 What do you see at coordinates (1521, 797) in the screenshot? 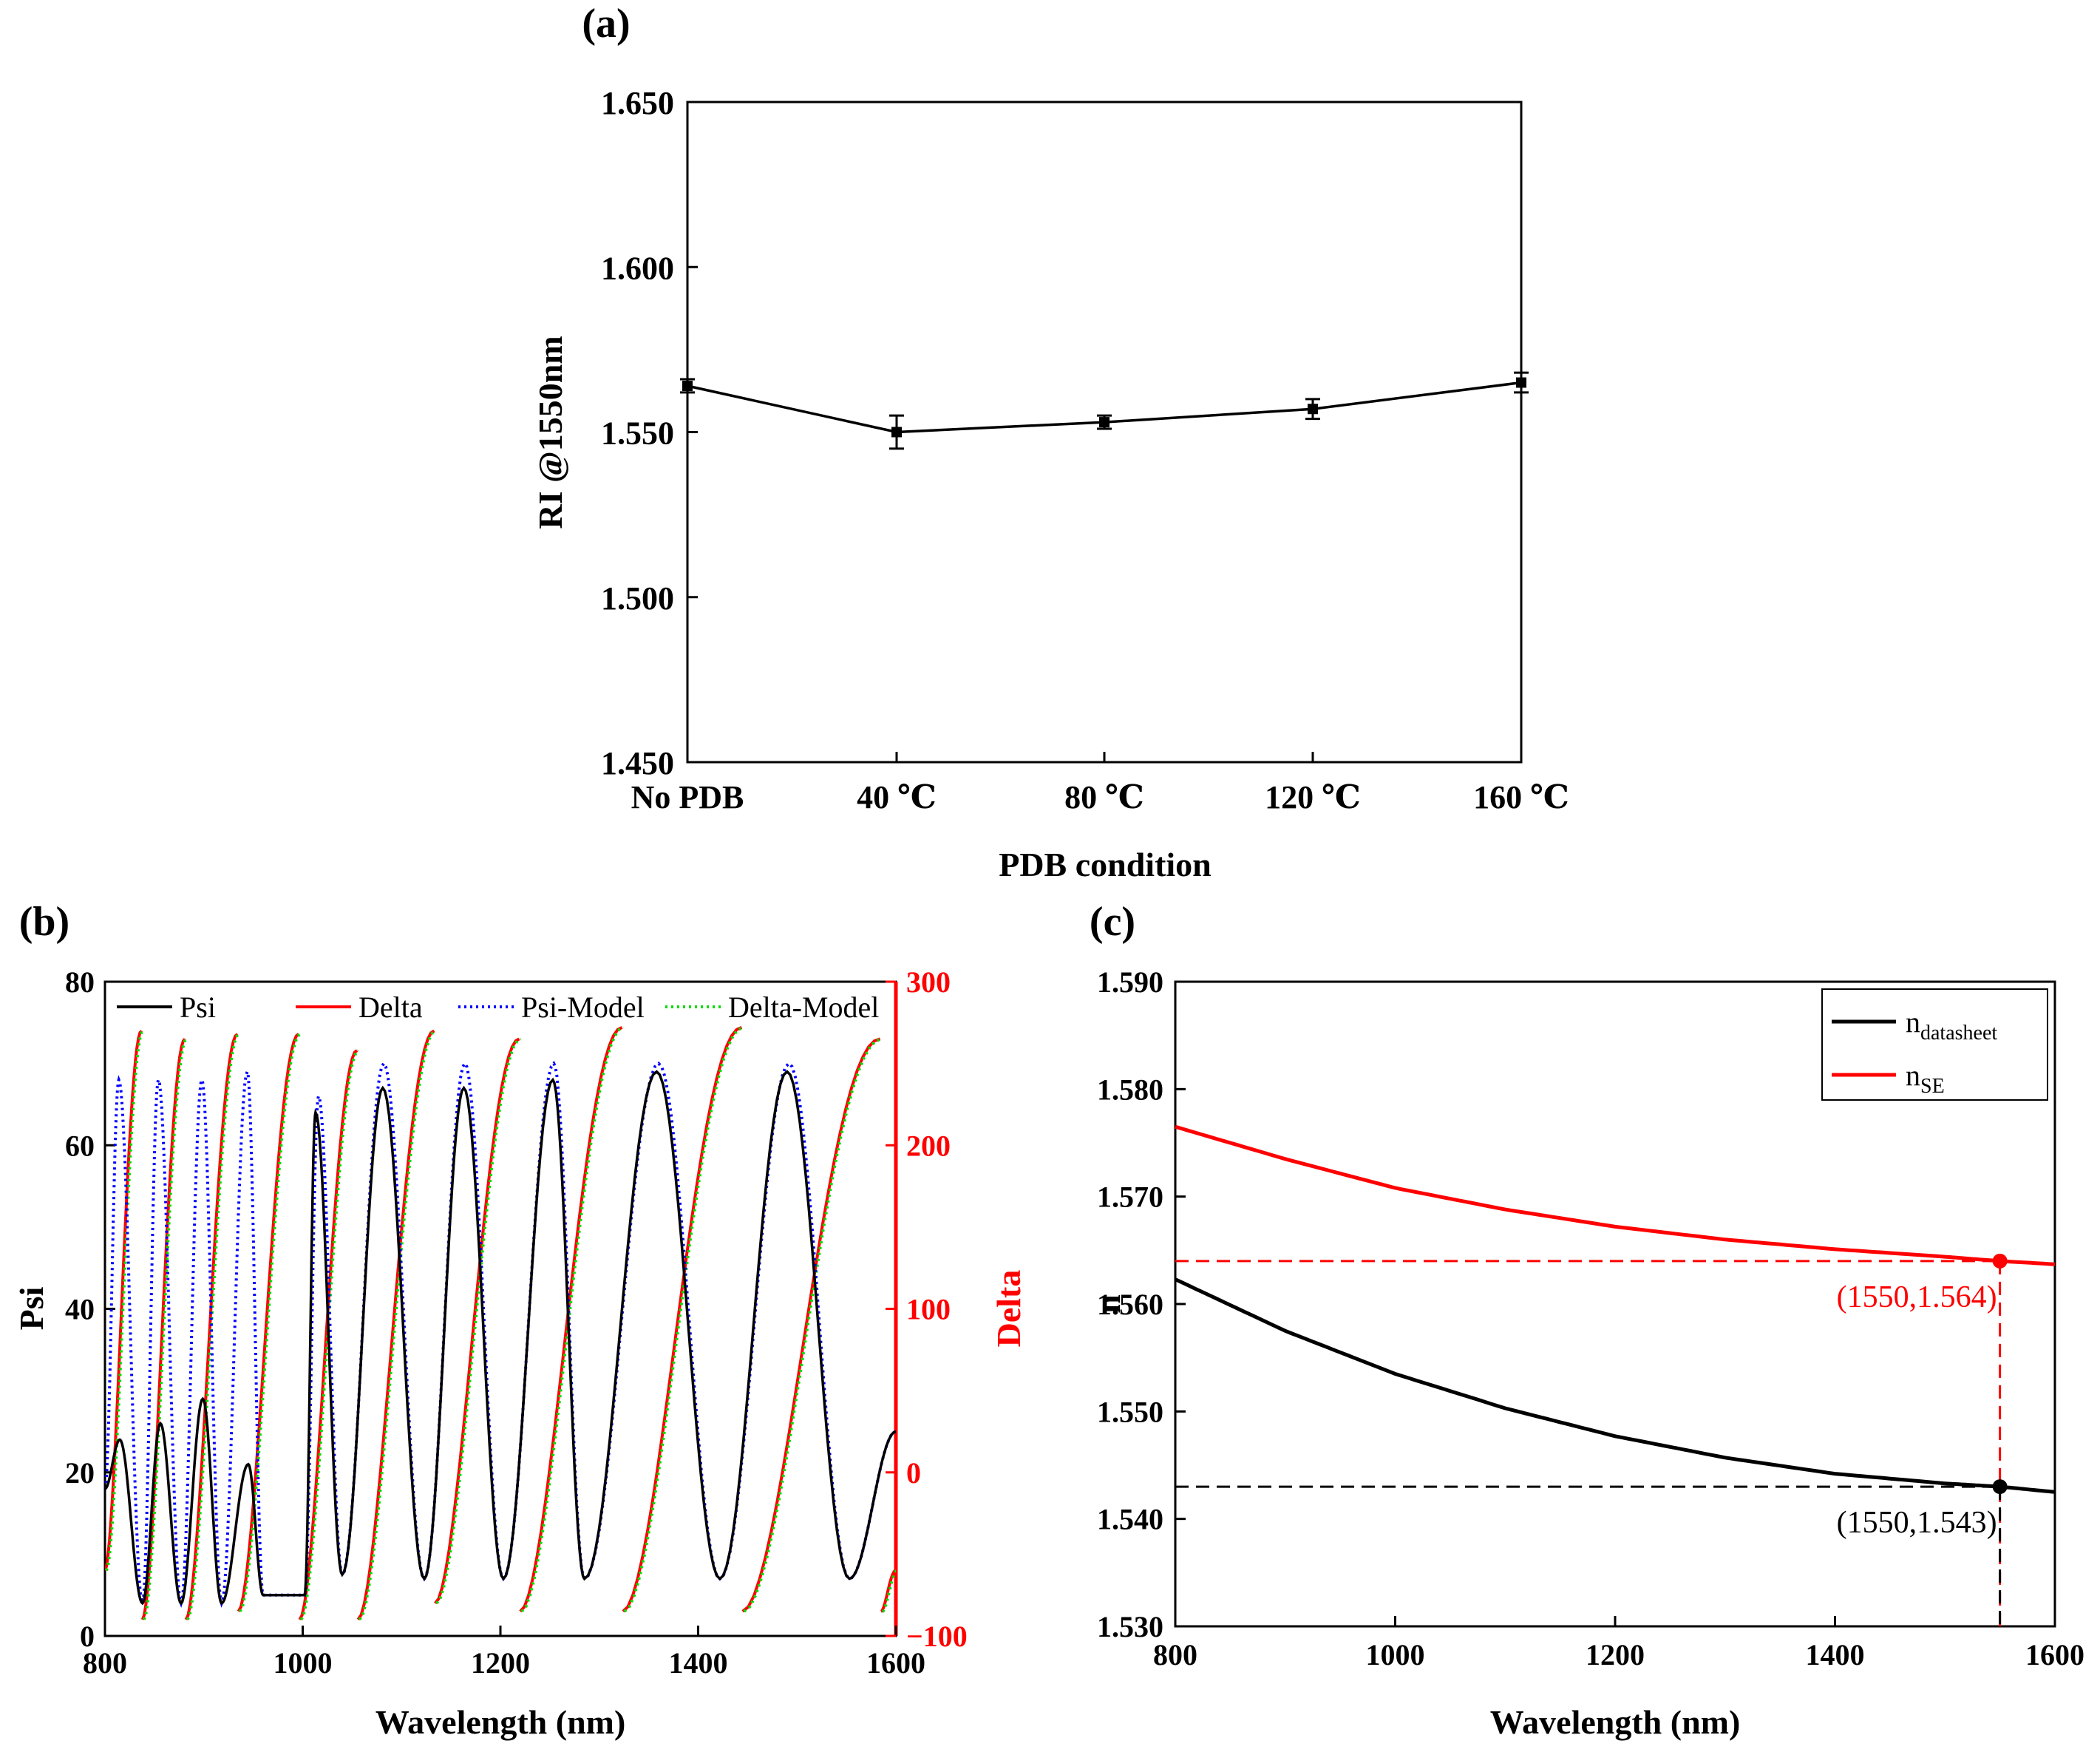
I see `panel-a-x-tick-label: 160 ℃` at bounding box center [1521, 797].